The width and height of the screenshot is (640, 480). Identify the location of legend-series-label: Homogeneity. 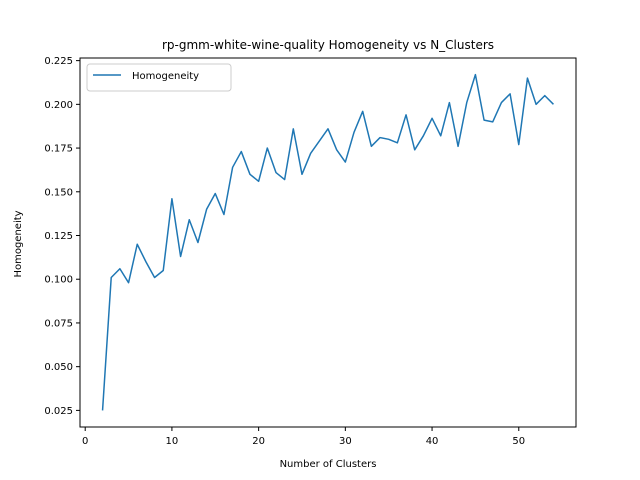
(165, 76).